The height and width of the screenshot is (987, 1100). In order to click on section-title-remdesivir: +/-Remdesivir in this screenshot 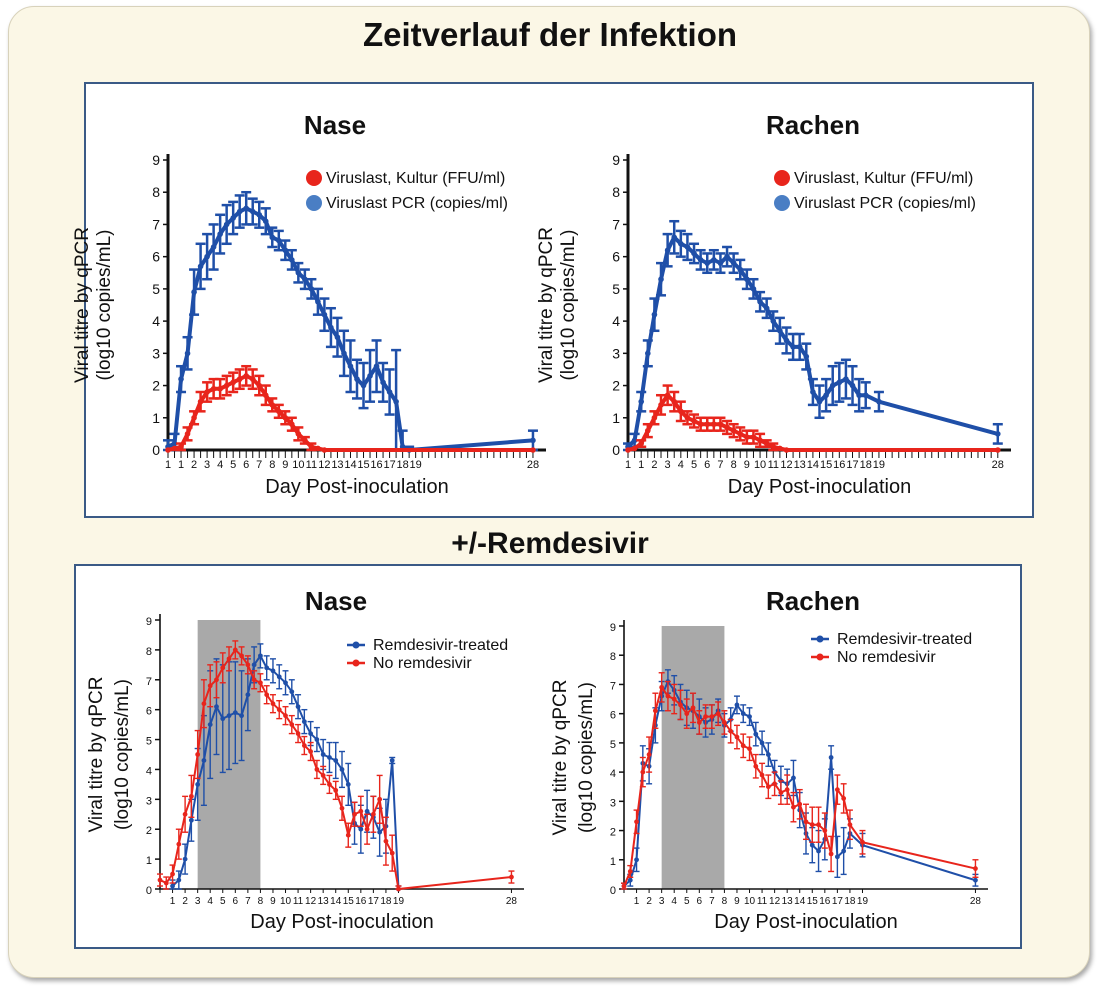, I will do `click(550, 543)`.